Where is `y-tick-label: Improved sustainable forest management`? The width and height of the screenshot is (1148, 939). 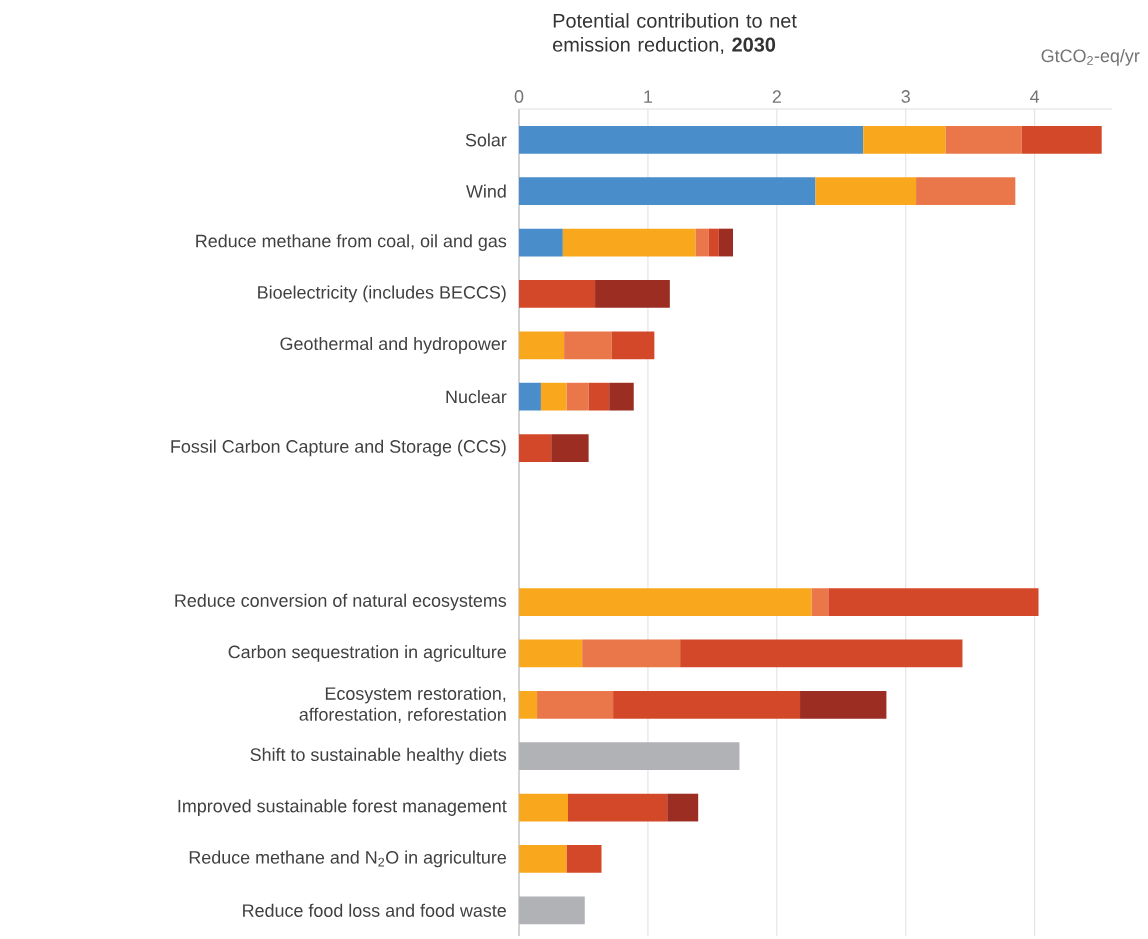
y-tick-label: Improved sustainable forest management is located at coordinates (342, 807).